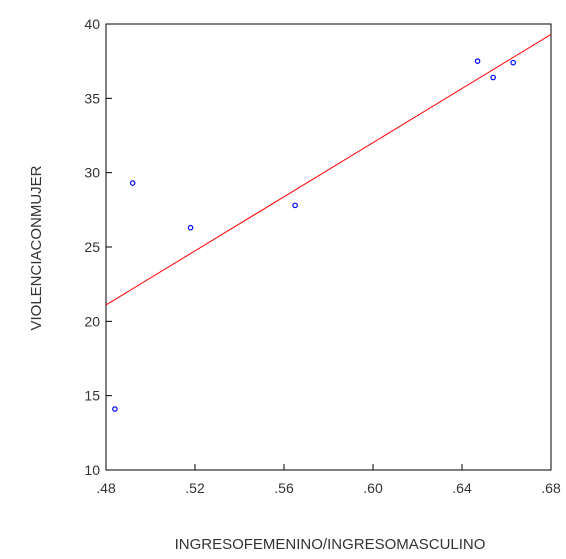  Describe the element at coordinates (36, 247) in the screenshot. I see `y-axis-title: VIOLENCIACONMUJER` at that location.